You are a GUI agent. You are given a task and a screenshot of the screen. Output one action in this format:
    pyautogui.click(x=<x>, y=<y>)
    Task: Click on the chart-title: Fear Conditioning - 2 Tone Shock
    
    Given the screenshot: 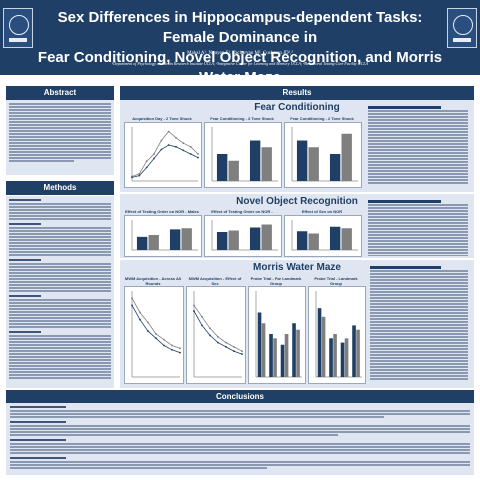 What is the action you would take?
    pyautogui.click(x=322, y=118)
    